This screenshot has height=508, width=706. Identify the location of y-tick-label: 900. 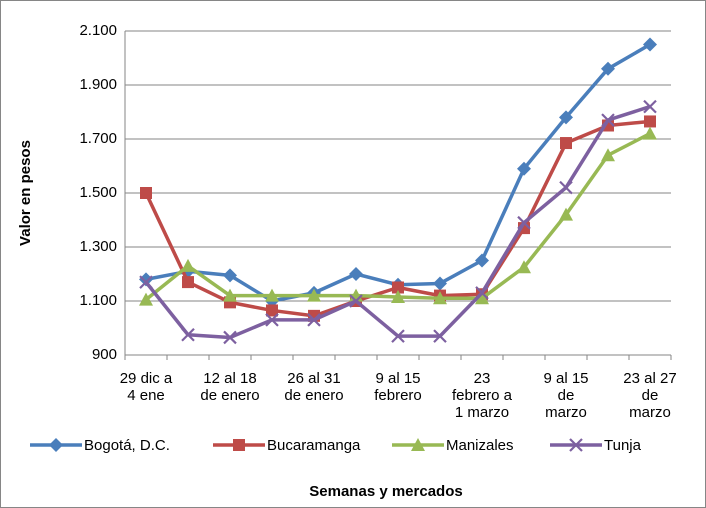
(104, 354).